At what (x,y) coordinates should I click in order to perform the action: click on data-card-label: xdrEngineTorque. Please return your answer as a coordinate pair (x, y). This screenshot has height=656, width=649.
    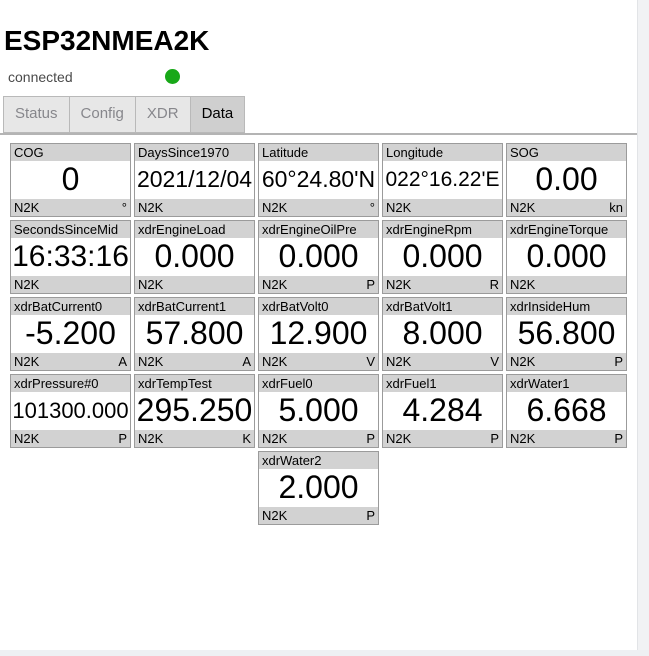
    Looking at the image, I should click on (566, 229).